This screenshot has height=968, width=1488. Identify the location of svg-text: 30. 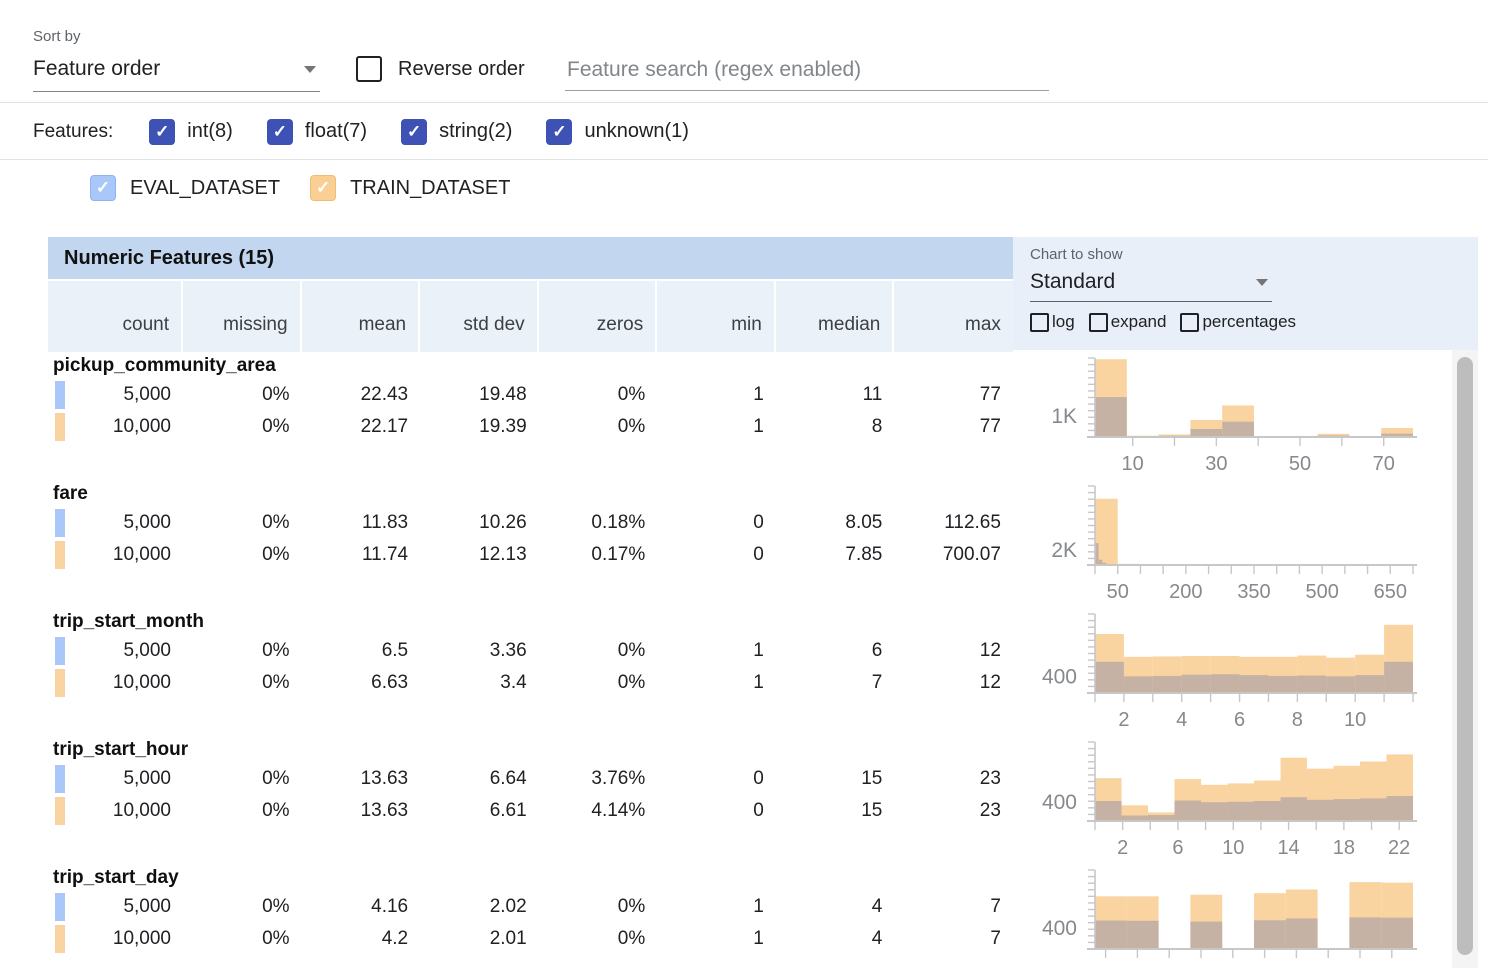
(1216, 464).